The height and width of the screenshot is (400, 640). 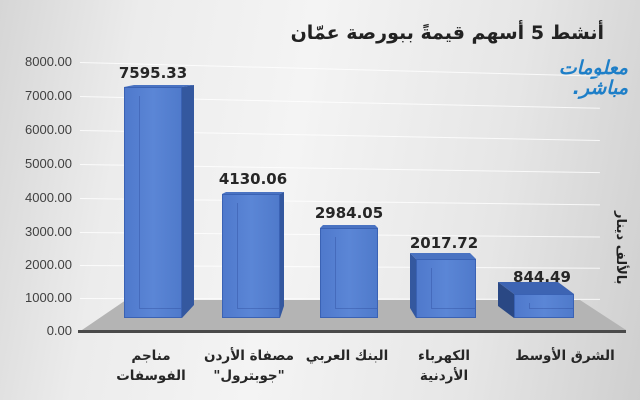 I want to click on chart-title: أنشط 5 أسهم قيمةً ببورصة عمّان, so click(x=447, y=33).